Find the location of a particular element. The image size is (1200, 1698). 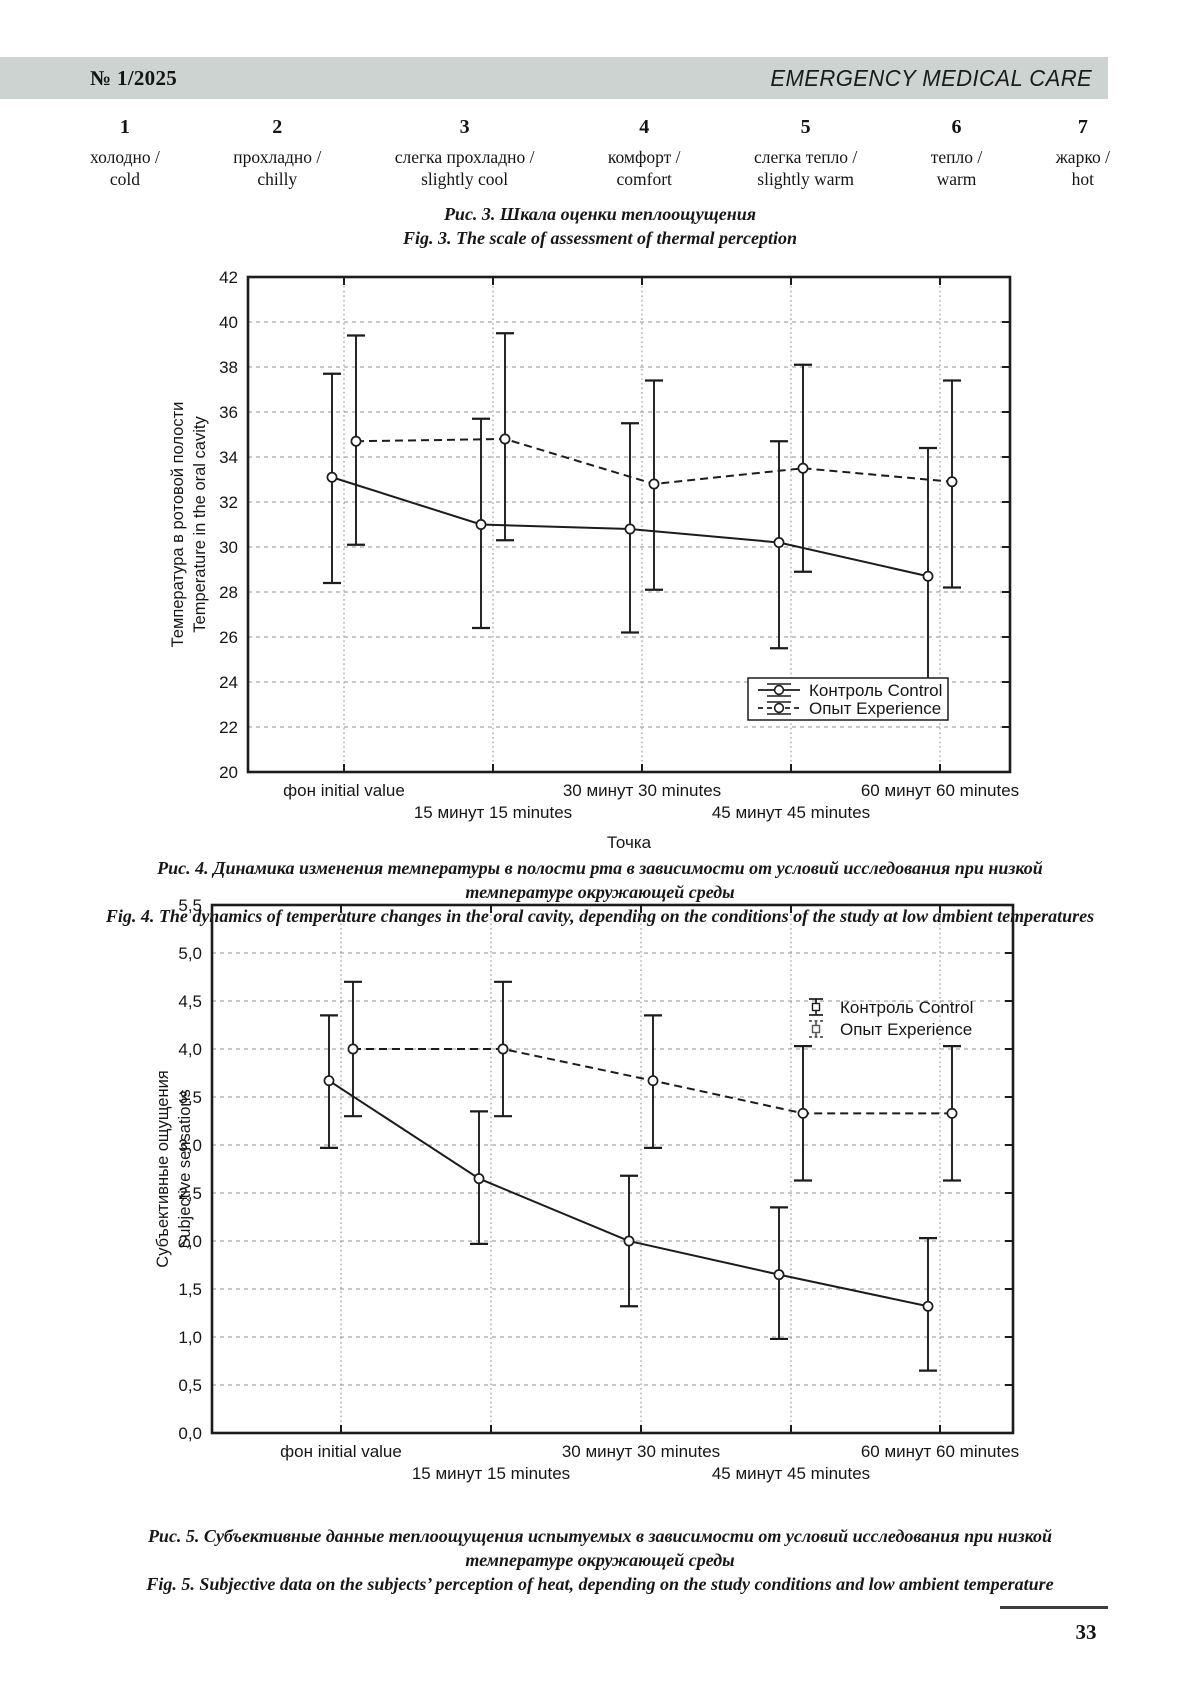

legend-label: Опыт Experience is located at coordinates (906, 1029).